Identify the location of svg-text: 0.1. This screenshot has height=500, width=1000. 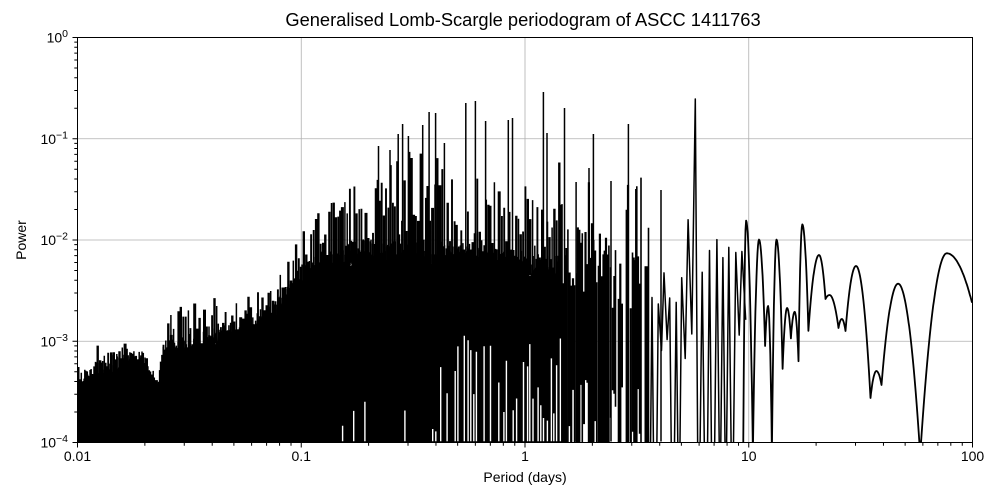
(302, 456).